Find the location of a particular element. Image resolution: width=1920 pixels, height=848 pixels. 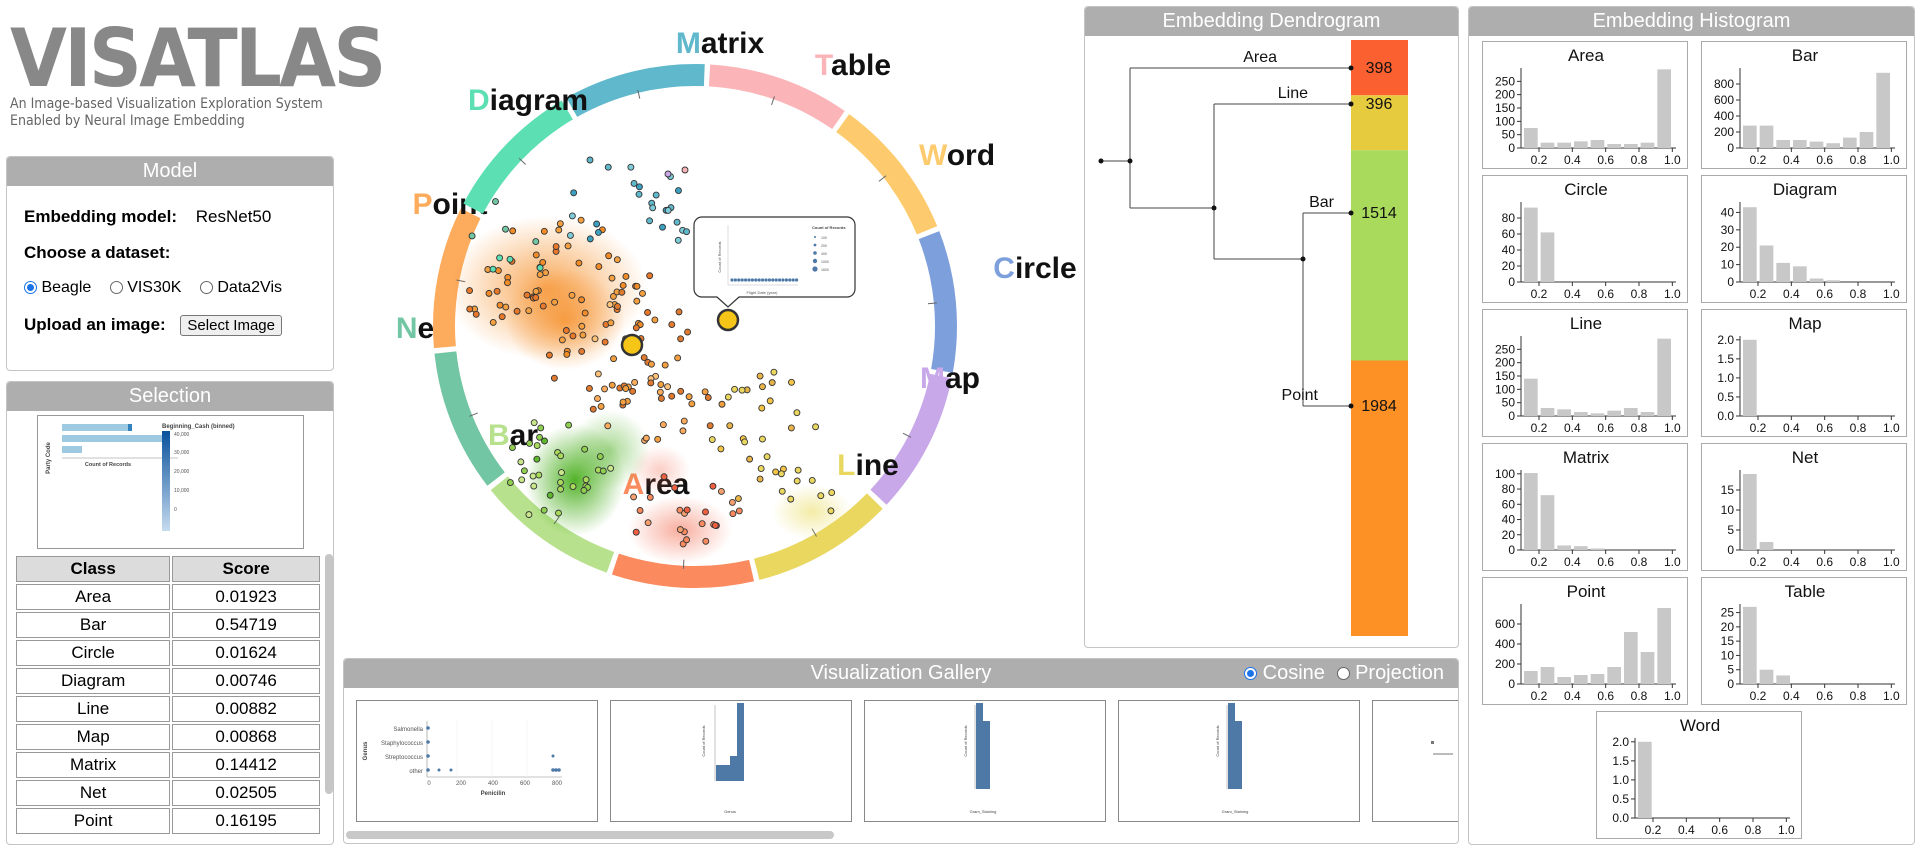

ring-segment-matrix is located at coordinates (635, 90).